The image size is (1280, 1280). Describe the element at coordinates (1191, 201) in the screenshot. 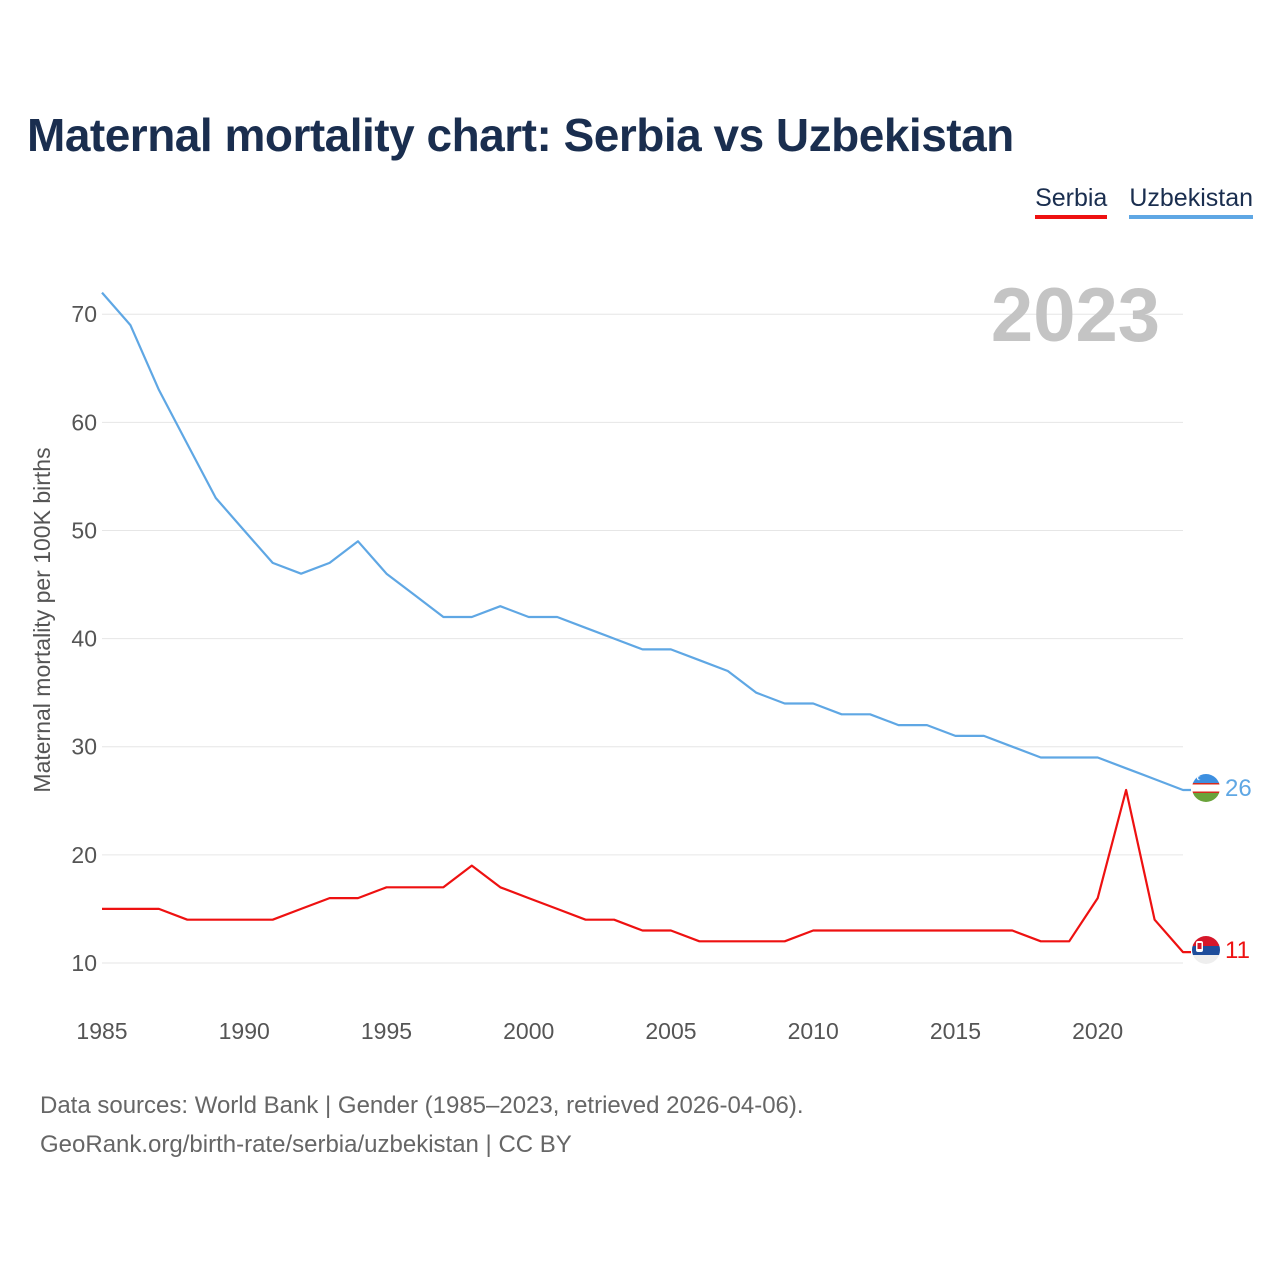

I see `legend-item-uzbekistan: Uzbekistan` at that location.